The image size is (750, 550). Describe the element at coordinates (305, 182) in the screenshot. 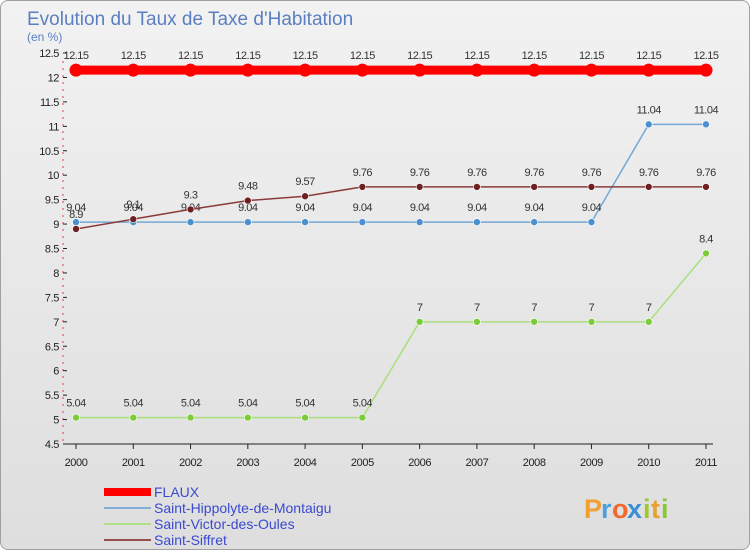

I see `data-label: 9.57` at that location.